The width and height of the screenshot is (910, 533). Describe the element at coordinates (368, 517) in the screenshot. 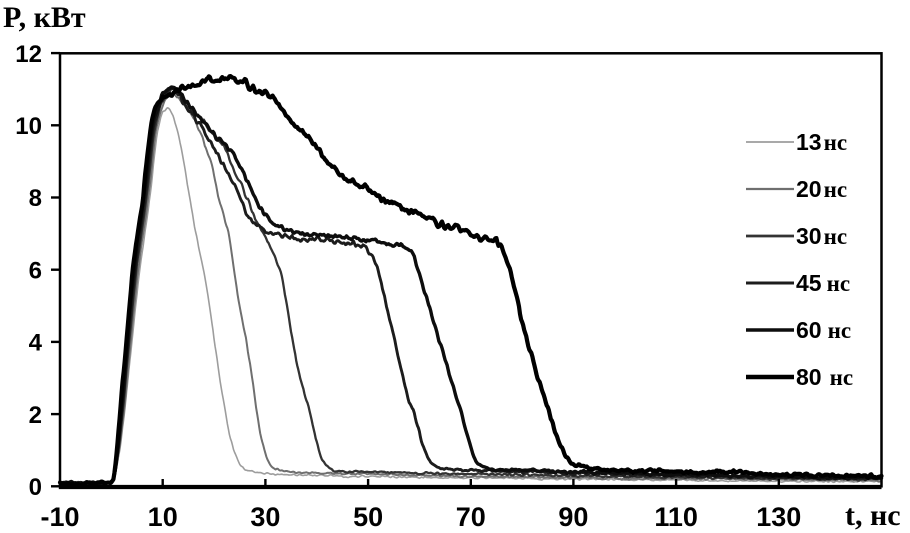

I see `svg-text: 50` at that location.